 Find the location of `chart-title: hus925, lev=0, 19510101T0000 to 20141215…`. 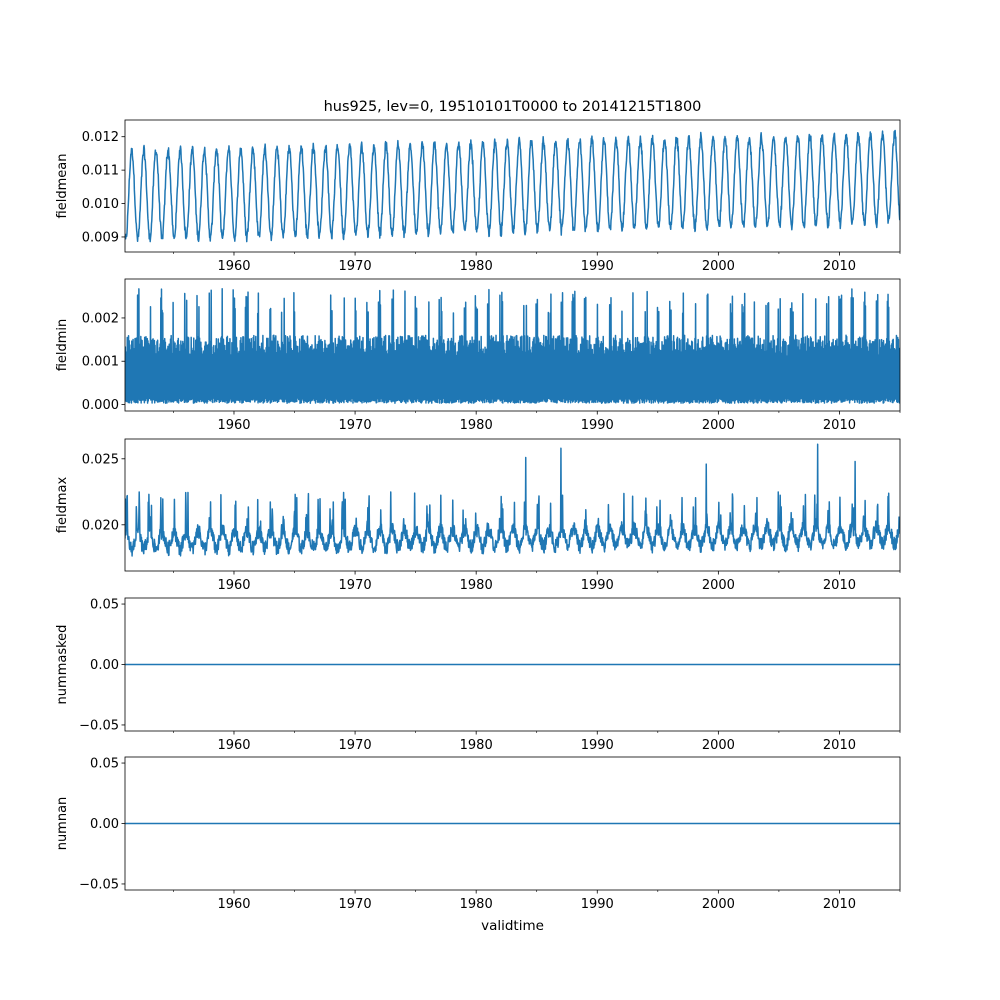

chart-title: hus925, lev=0, 19510101T0000 to 20141215… is located at coordinates (513, 107).